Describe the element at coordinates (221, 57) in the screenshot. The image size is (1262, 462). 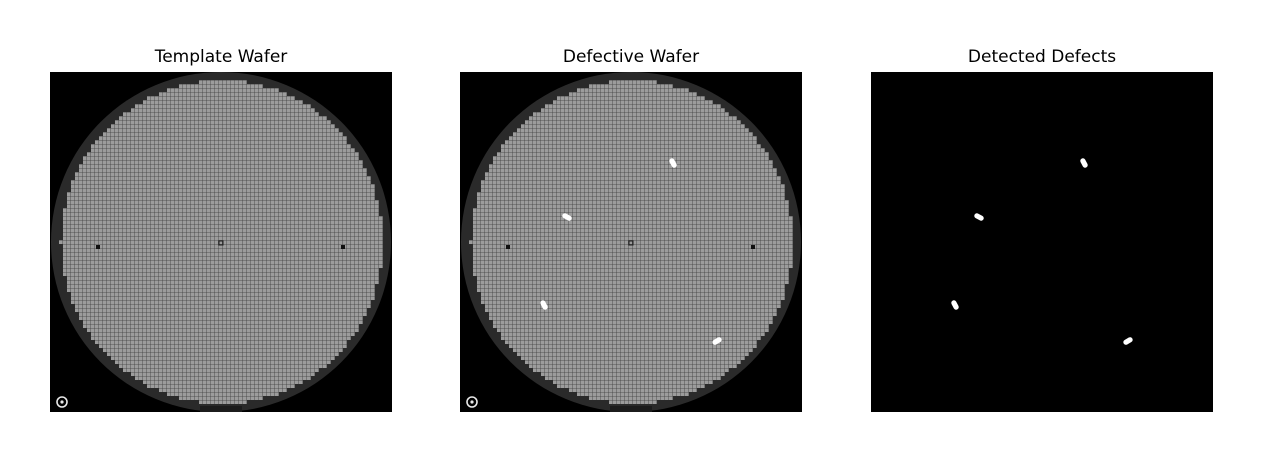
I see `panel-title-template-wafer: Template Wafer` at that location.